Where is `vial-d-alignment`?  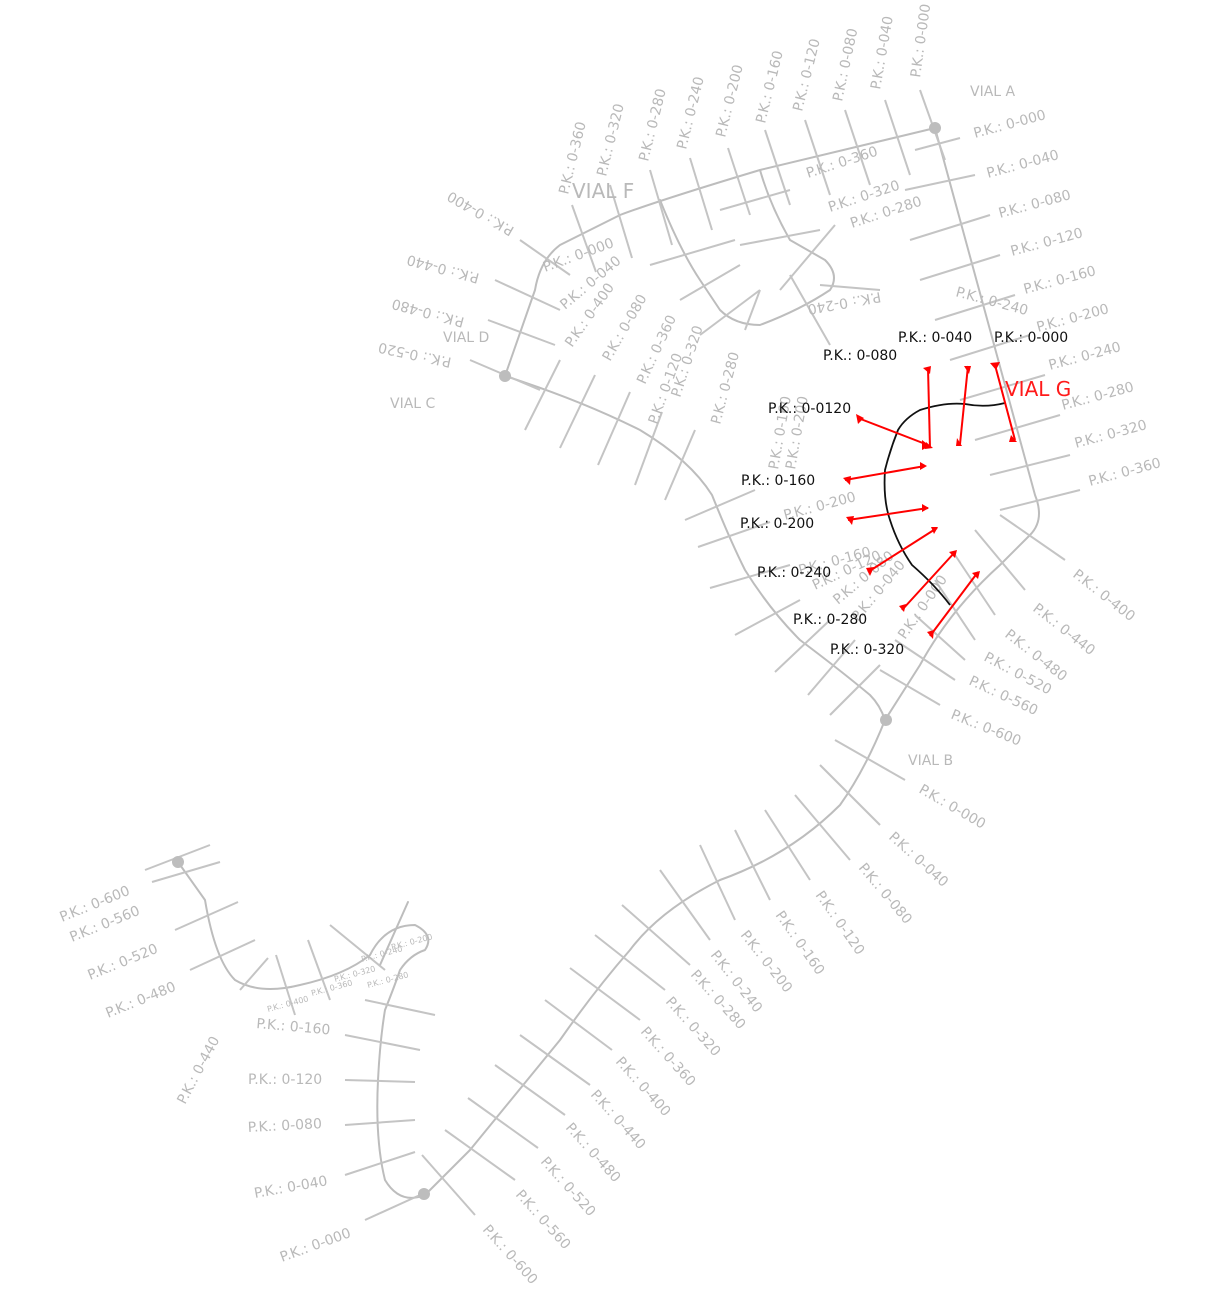
vial-d-alignment is located at coordinates (747, 247).